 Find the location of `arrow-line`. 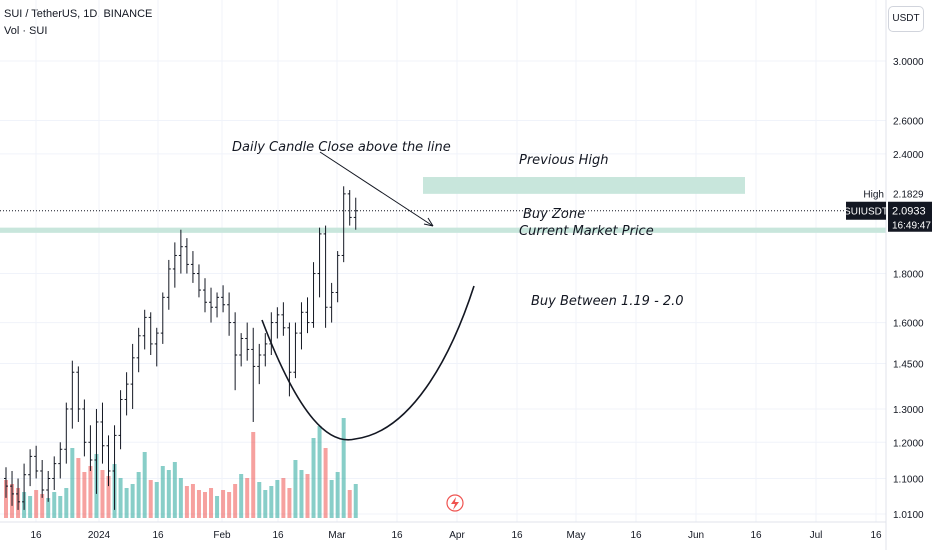

arrow-line is located at coordinates (376, 189).